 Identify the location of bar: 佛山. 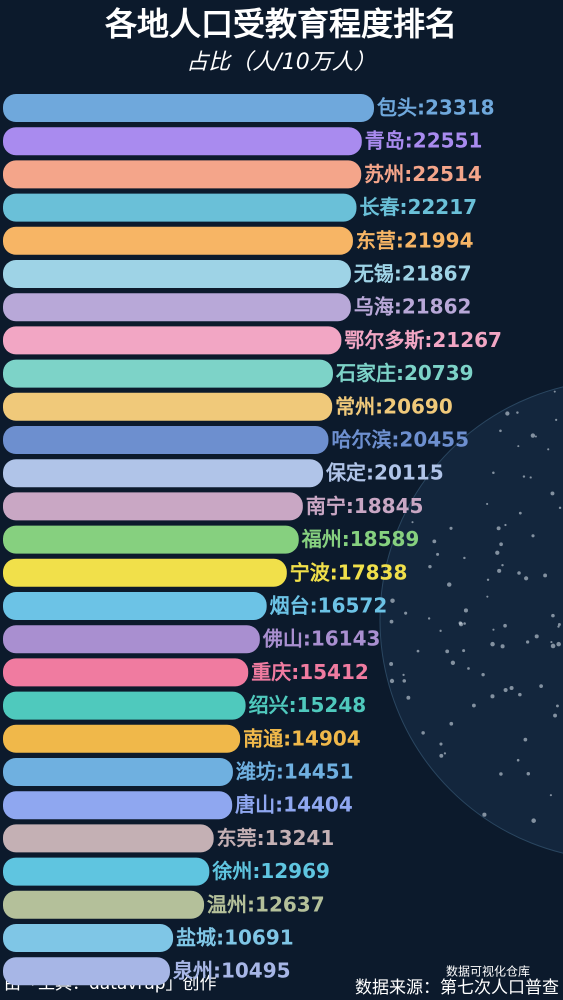
(131, 639).